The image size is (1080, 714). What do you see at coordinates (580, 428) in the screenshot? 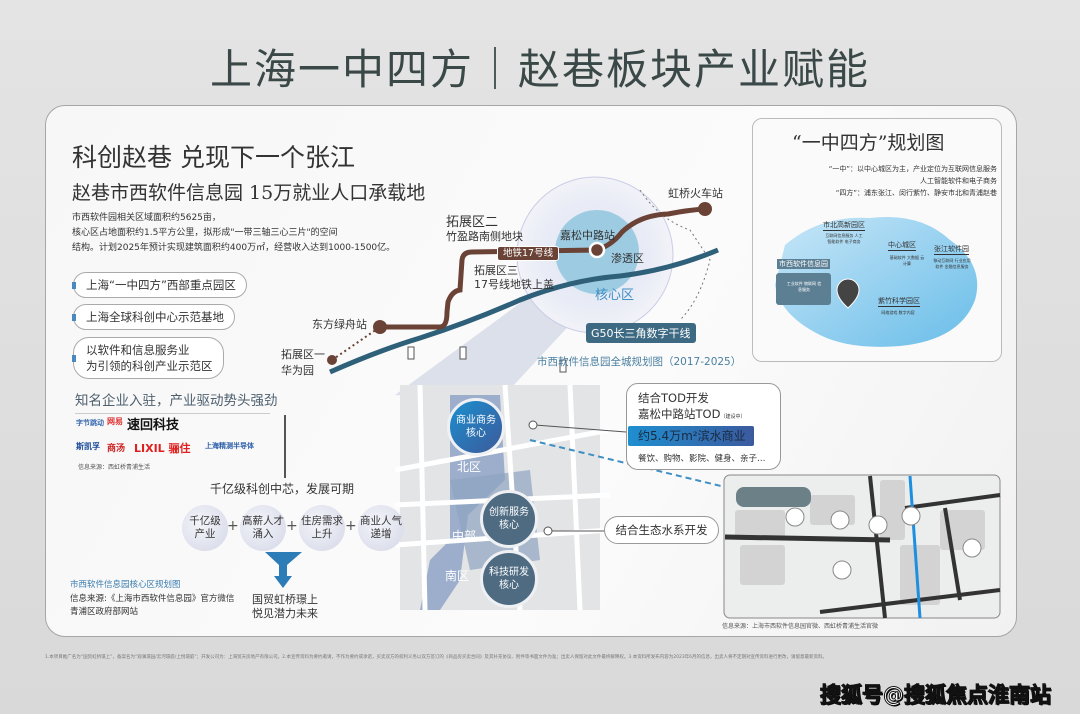
I see `tod-connector` at bounding box center [580, 428].